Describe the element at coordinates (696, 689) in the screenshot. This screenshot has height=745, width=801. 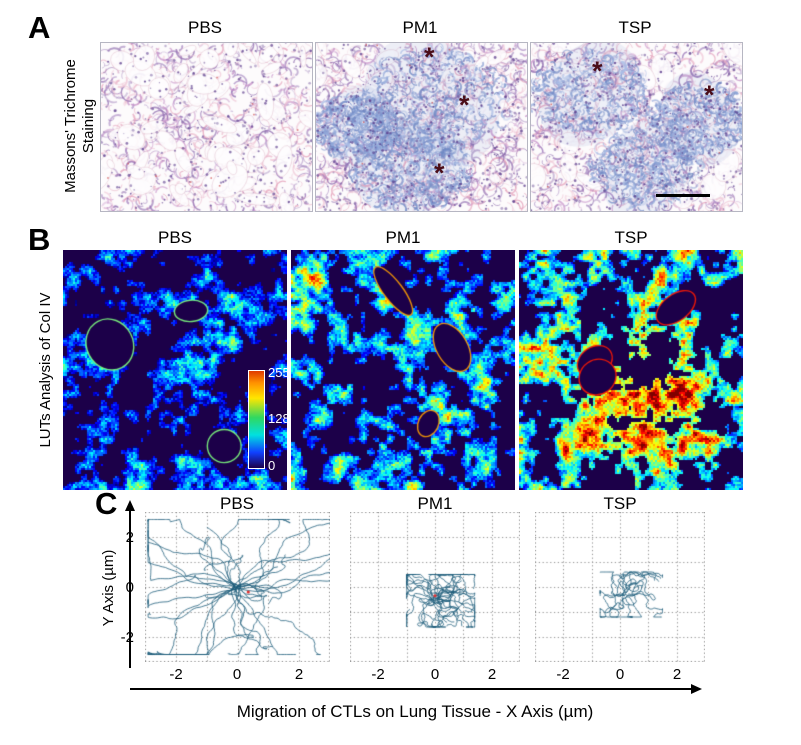
I see `x-axis-arrow-icon` at that location.